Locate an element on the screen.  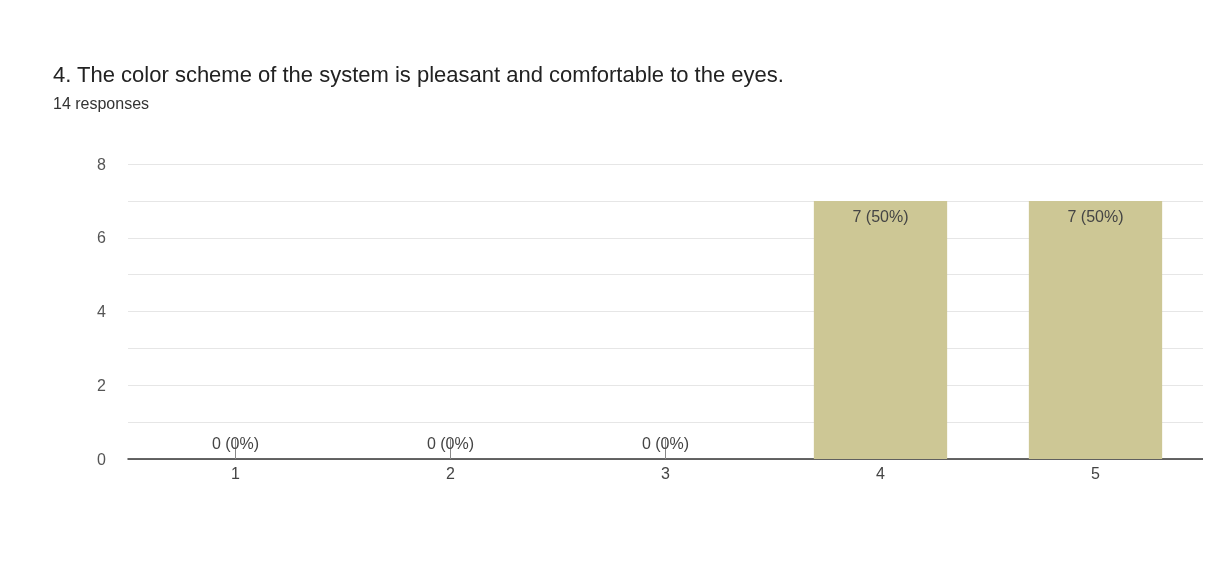
y-tick-label: 0 is located at coordinates (102, 459).